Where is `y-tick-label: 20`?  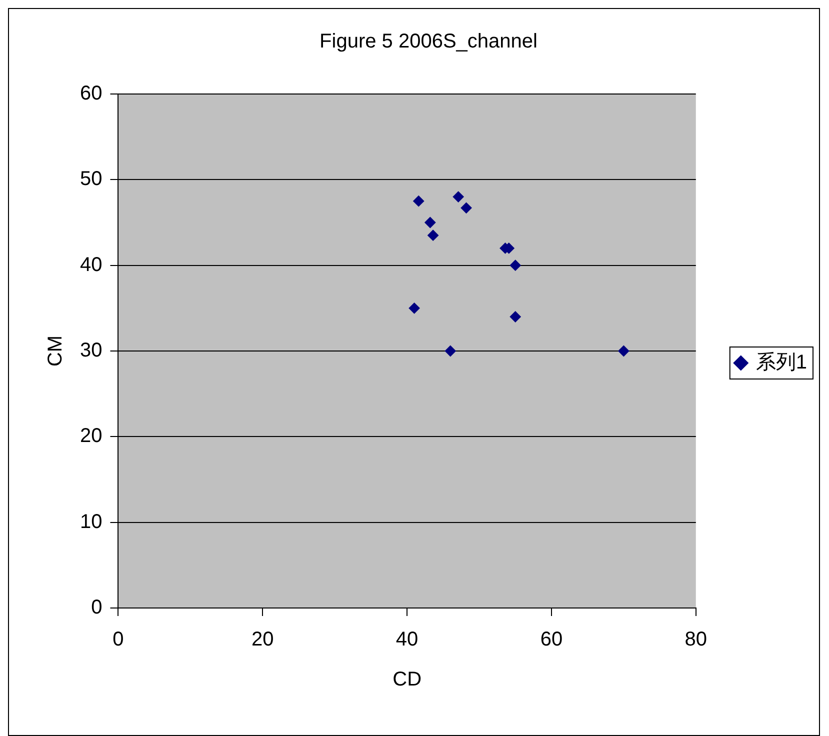
y-tick-label: 20 is located at coordinates (91, 436).